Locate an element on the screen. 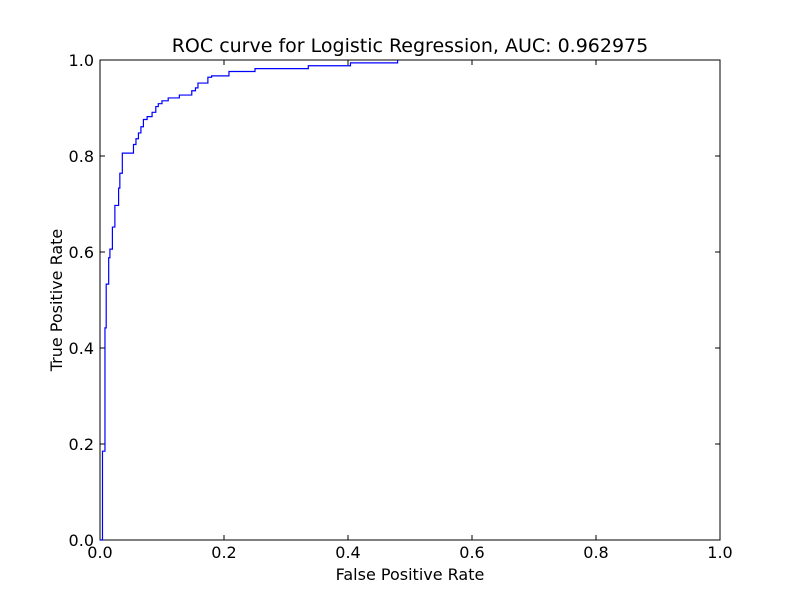 The height and width of the screenshot is (600, 800). x-tick-label: 0.6 is located at coordinates (471, 552).